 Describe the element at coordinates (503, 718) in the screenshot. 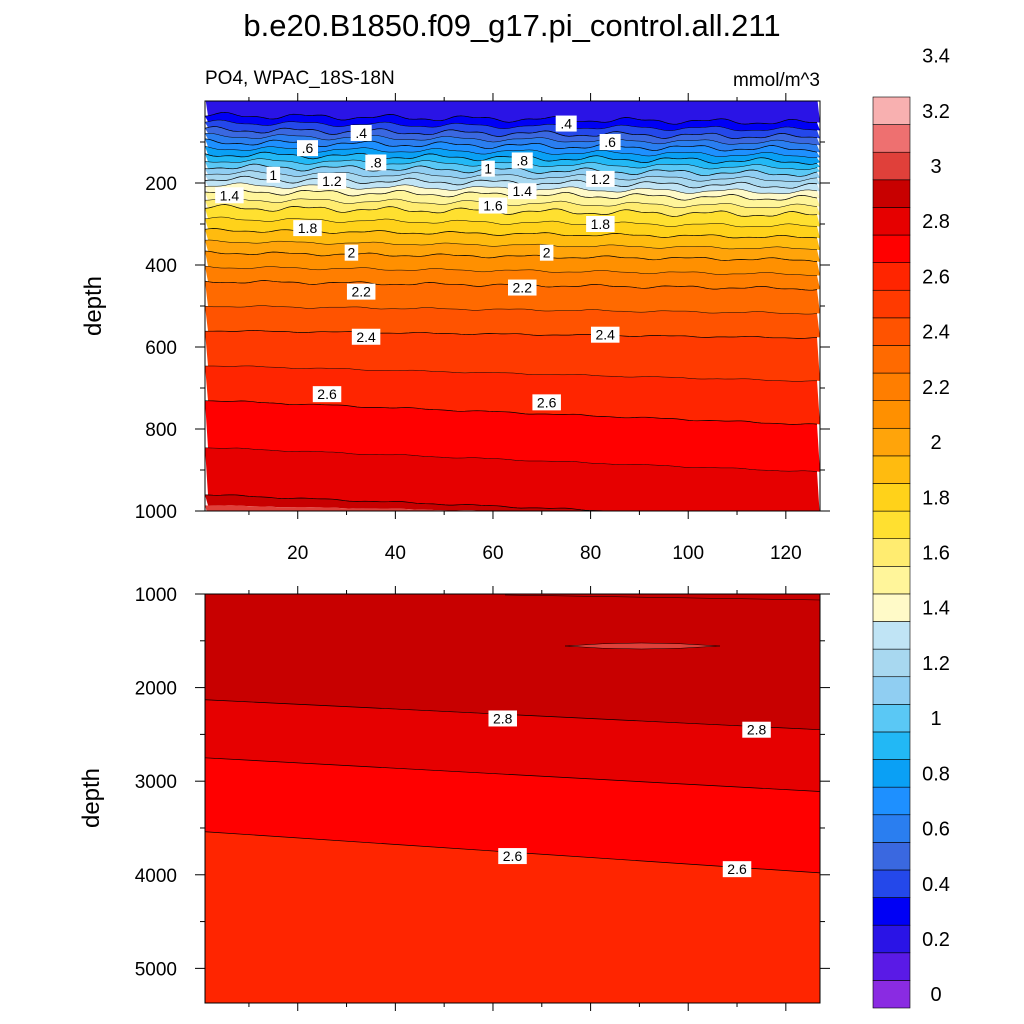

I see `contour-label: 2.8` at that location.